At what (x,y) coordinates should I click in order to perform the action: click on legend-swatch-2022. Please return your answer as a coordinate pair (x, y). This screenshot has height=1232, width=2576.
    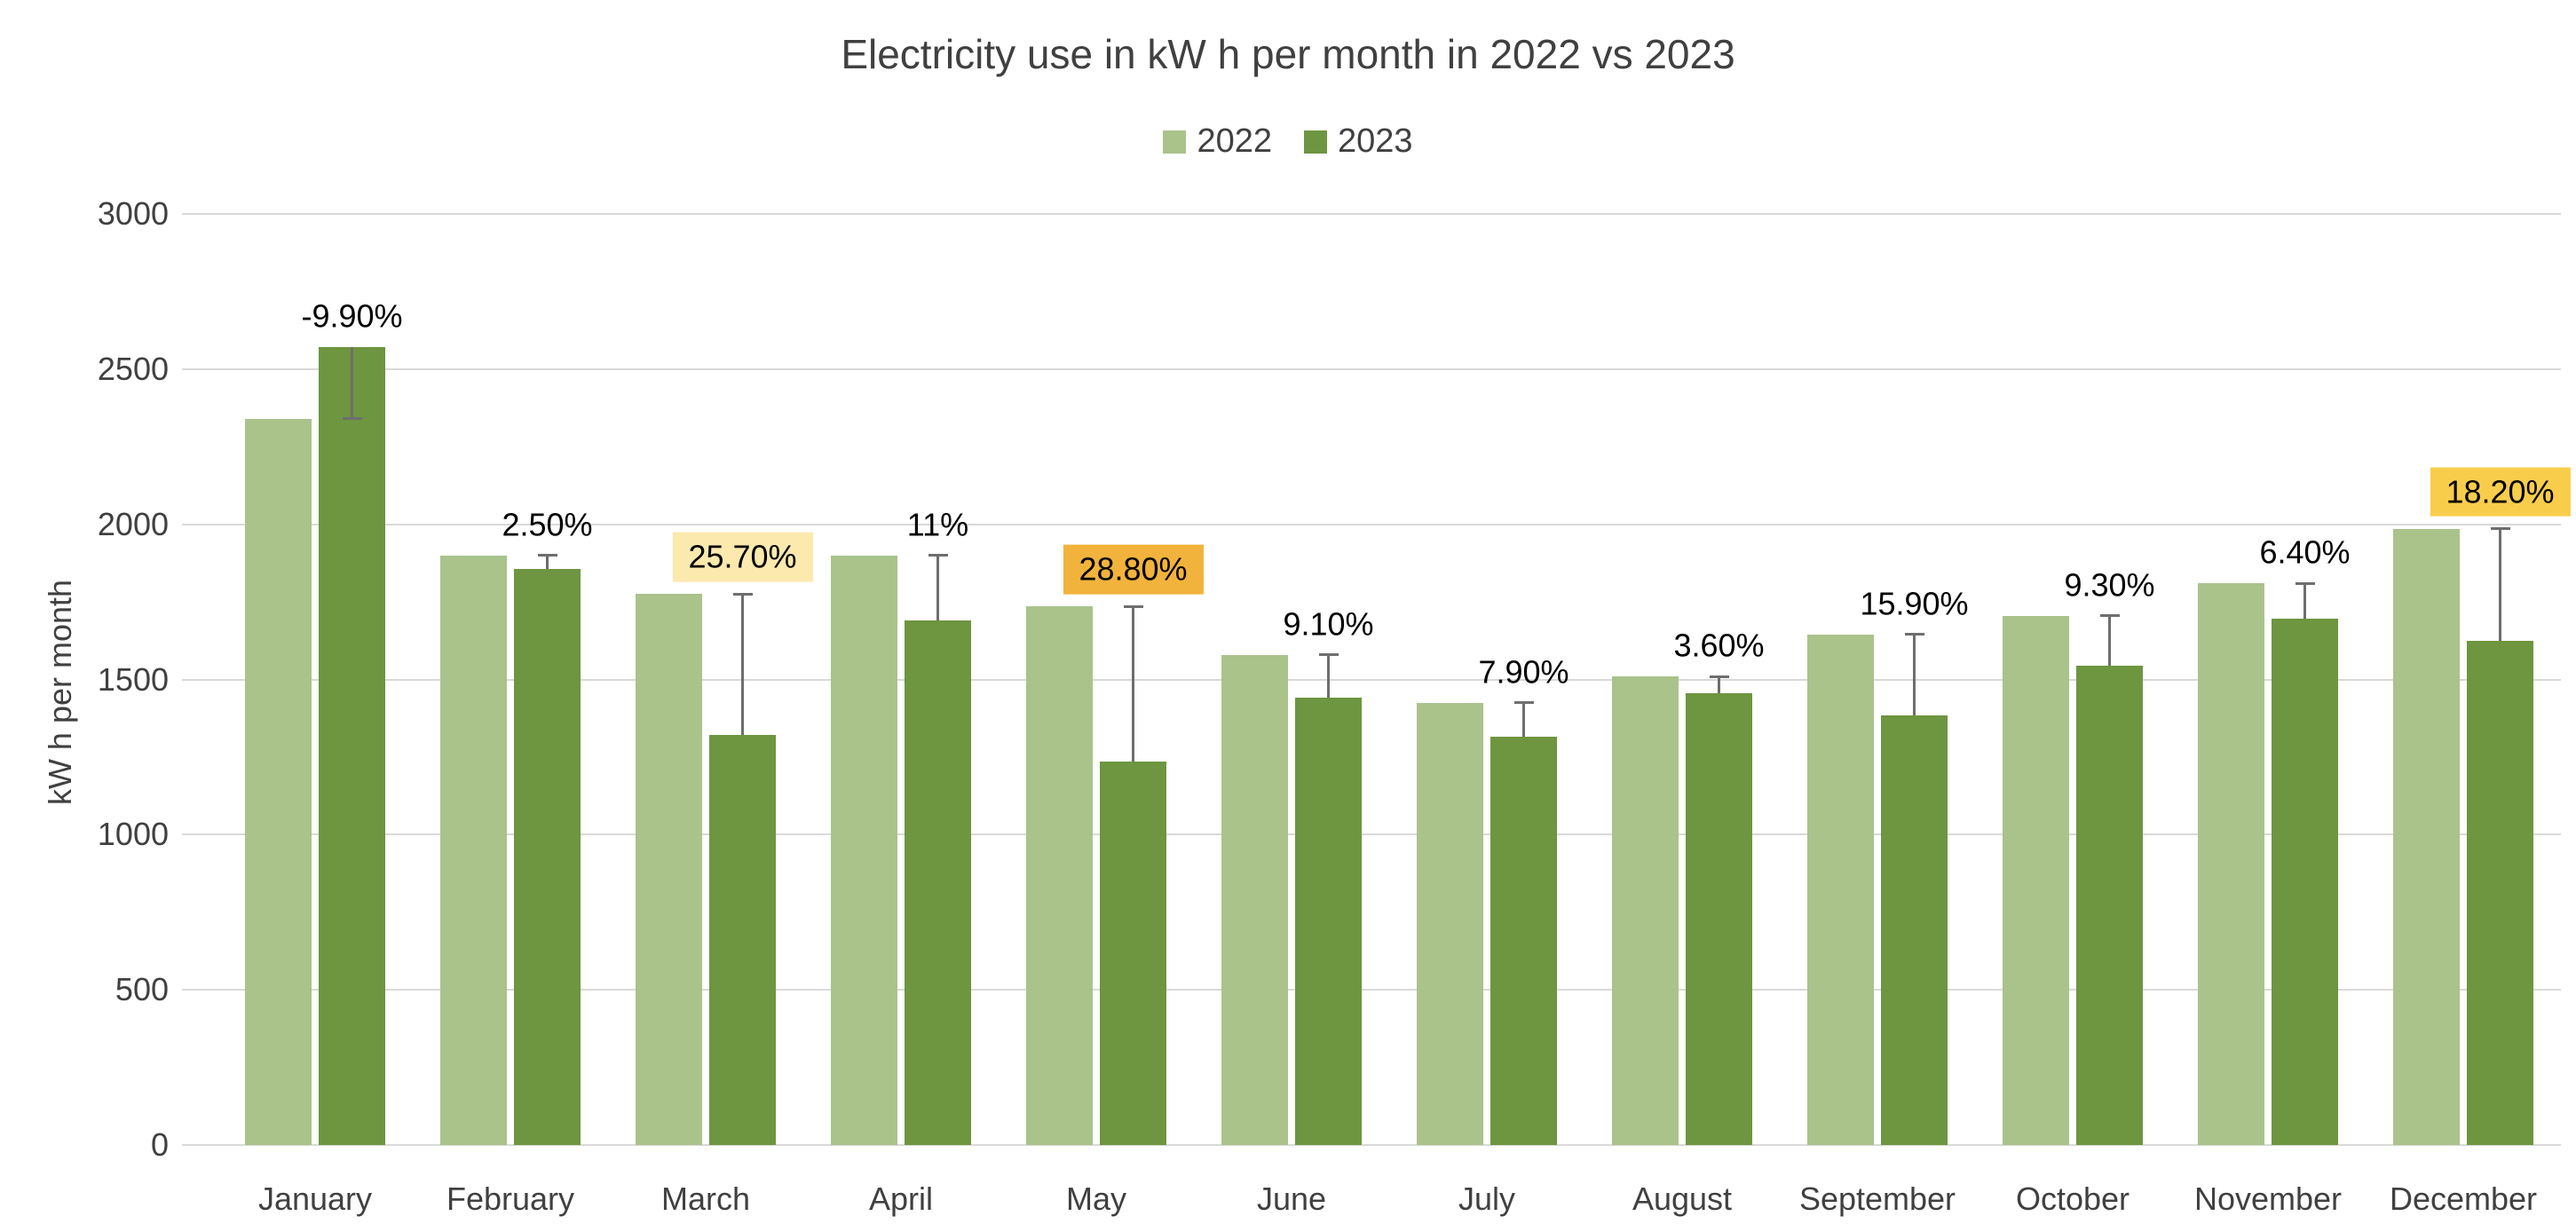
    Looking at the image, I should click on (1175, 142).